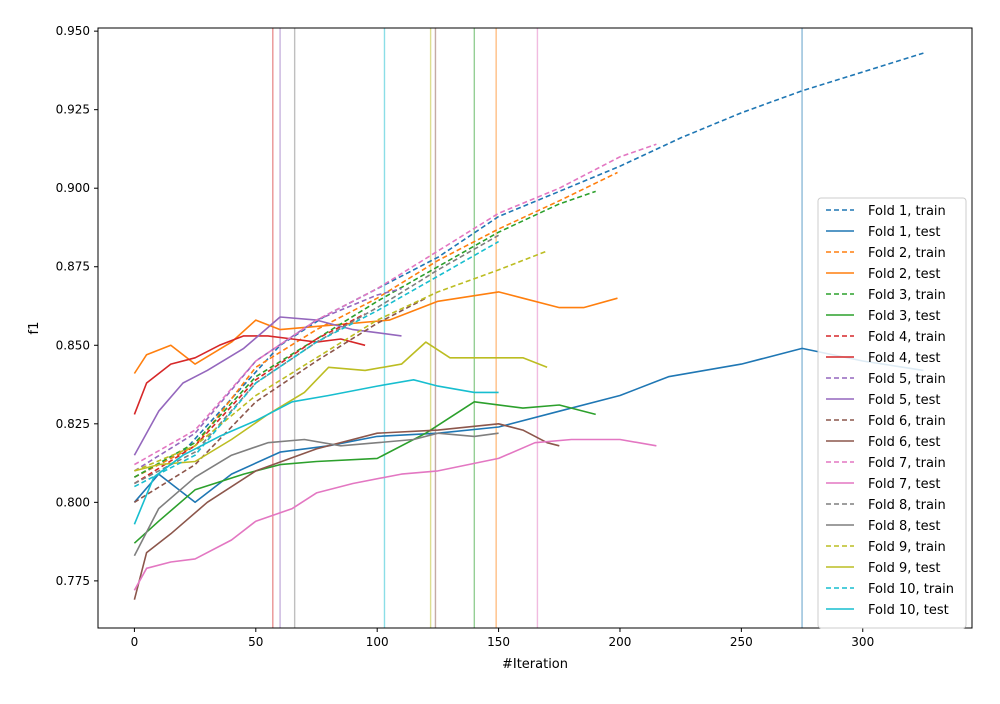 Image resolution: width=1000 pixels, height=704 pixels. What do you see at coordinates (907, 505) in the screenshot?
I see `legend-label-15: Fold 8, train` at bounding box center [907, 505].